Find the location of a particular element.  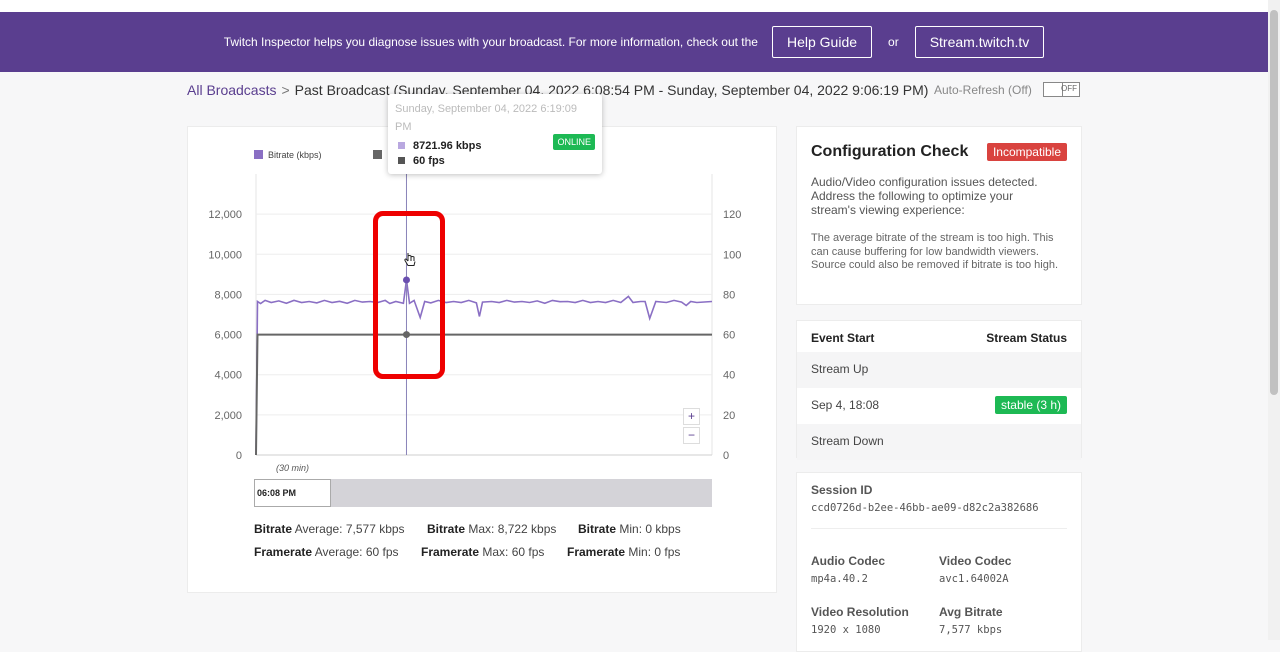

event-label: Stream Down is located at coordinates (847, 441).